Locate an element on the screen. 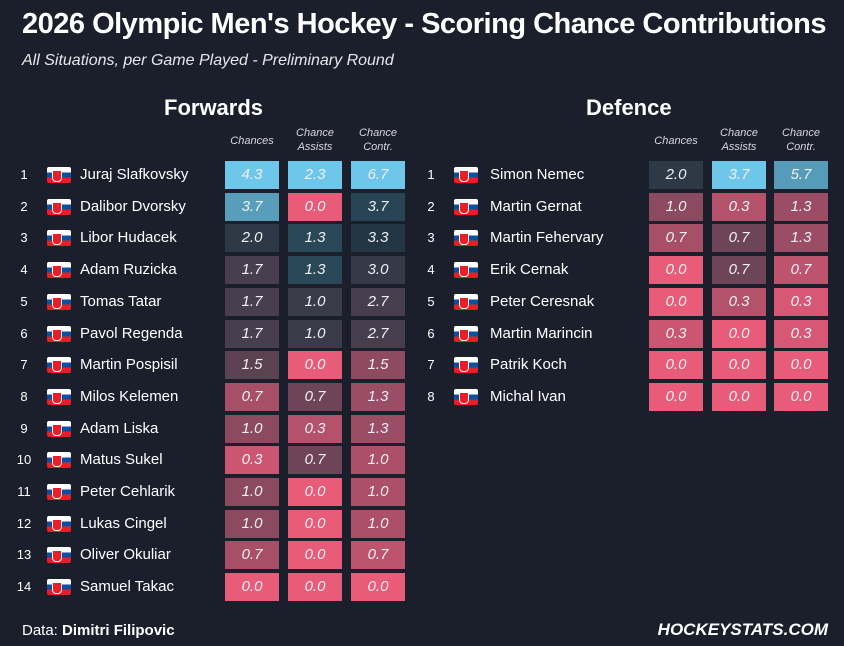 The height and width of the screenshot is (646, 844). column-header-defence-1: Chances is located at coordinates (676, 141).